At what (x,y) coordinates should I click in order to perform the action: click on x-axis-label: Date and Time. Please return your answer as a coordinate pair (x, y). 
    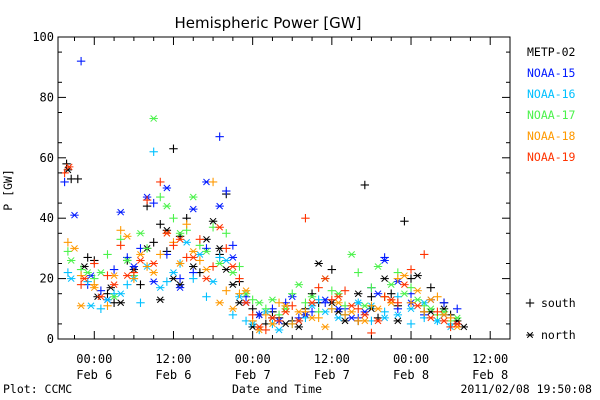
    Looking at the image, I should click on (277, 389).